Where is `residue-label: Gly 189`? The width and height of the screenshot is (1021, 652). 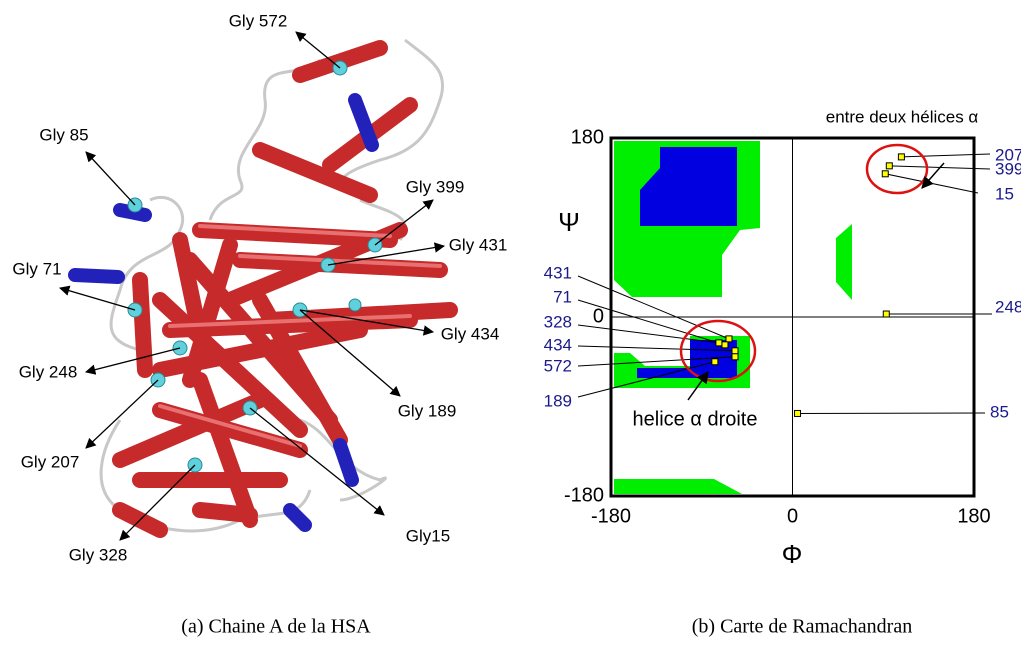 residue-label: Gly 189 is located at coordinates (427, 410).